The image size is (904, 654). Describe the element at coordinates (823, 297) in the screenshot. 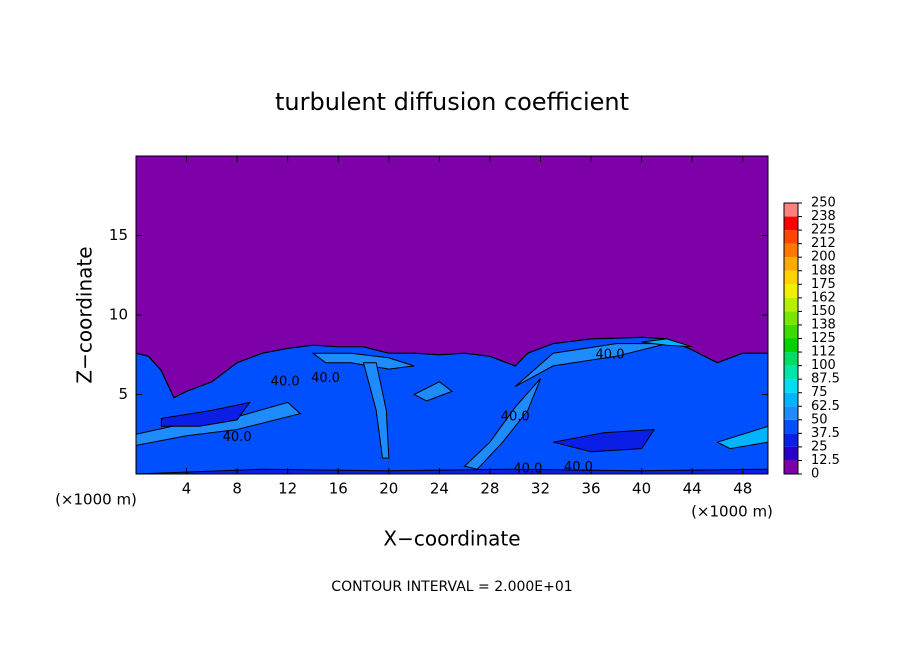

I see `colorbar-tick-label: 162` at that location.